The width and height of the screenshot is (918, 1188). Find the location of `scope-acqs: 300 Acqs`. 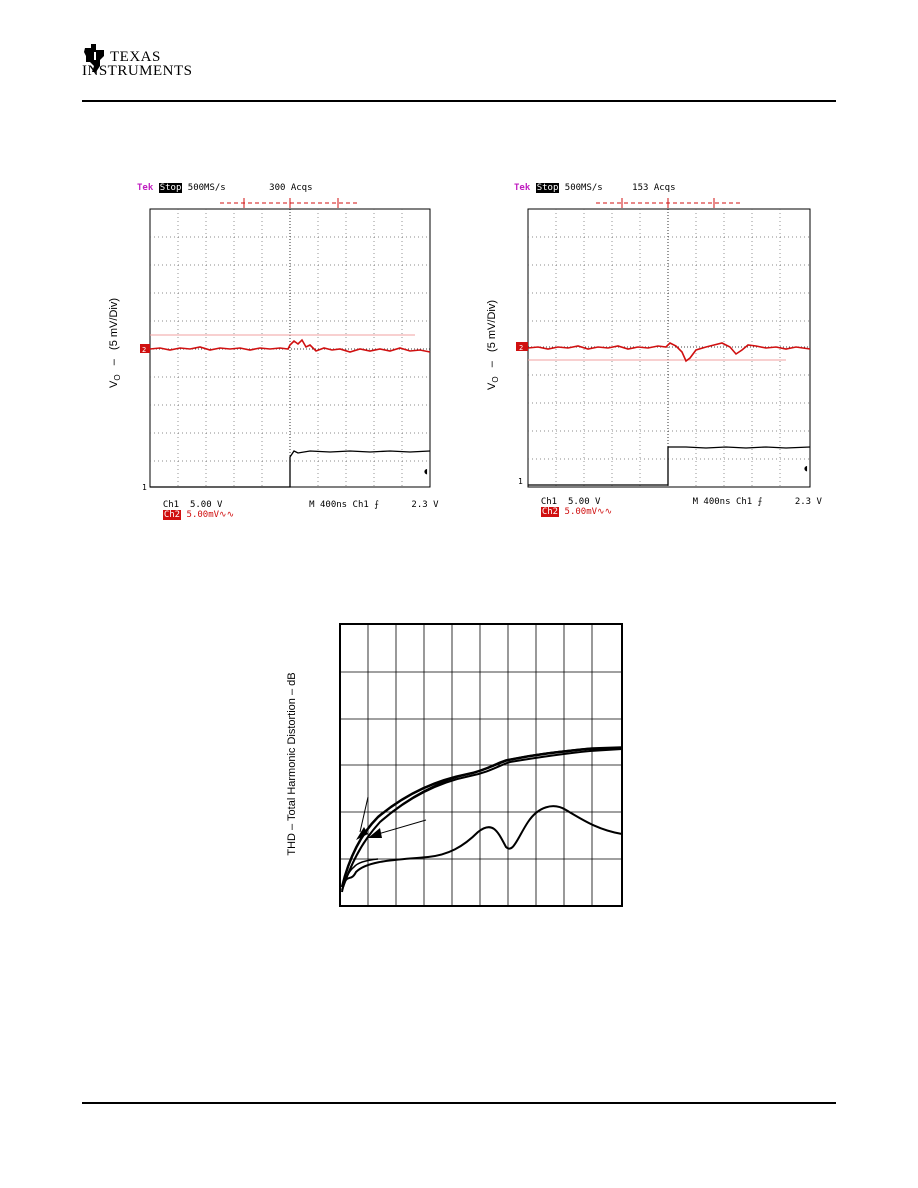

scope-acqs: 300 Acqs is located at coordinates (291, 188).